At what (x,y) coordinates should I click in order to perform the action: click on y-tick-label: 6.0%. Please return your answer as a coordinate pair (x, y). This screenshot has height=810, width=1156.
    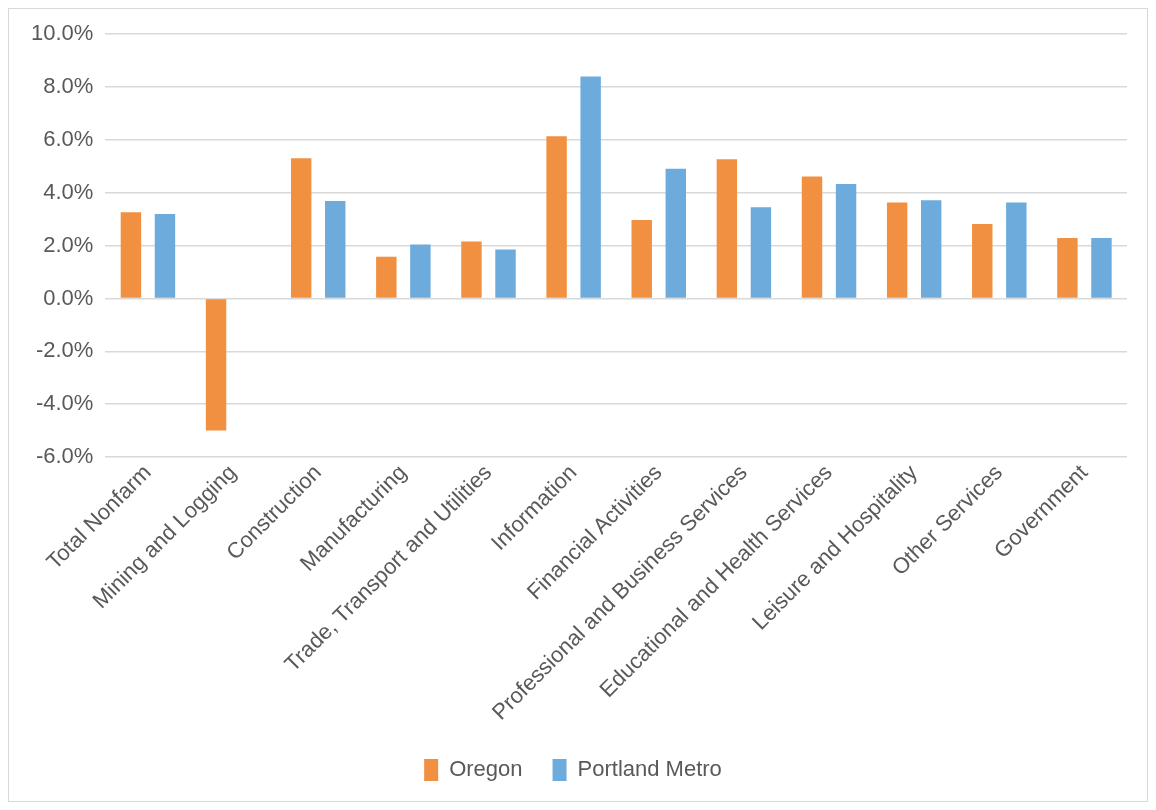
    Looking at the image, I should click on (68, 138).